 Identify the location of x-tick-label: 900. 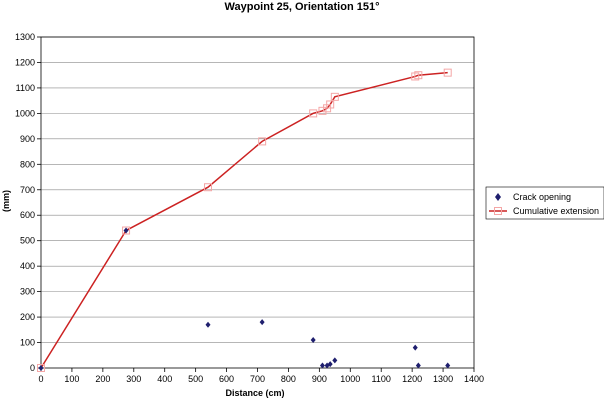
(319, 379).